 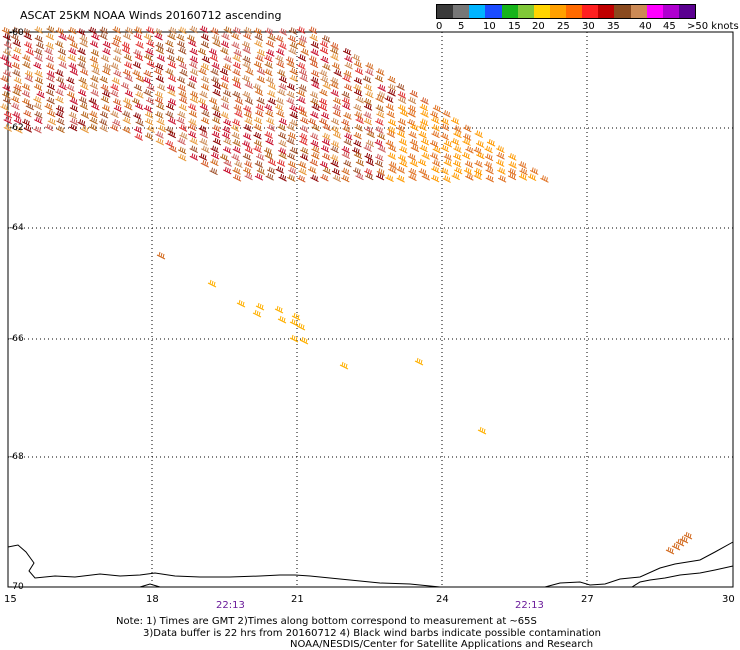 I want to click on plot-title: ASCAT 25KM NOAA Winds 20160712 ascending, so click(x=151, y=15).